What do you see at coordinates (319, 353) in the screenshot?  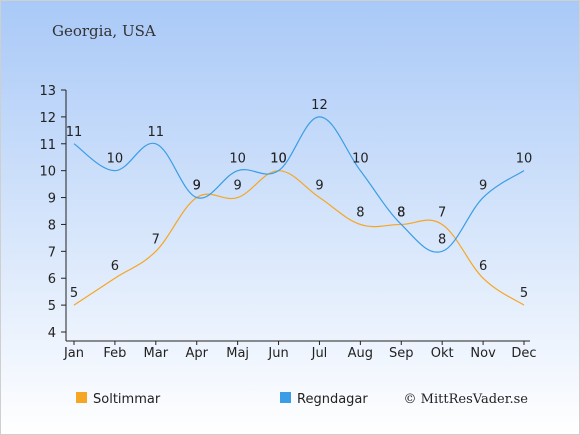 I see `x-tick-label: Jul` at bounding box center [319, 353].